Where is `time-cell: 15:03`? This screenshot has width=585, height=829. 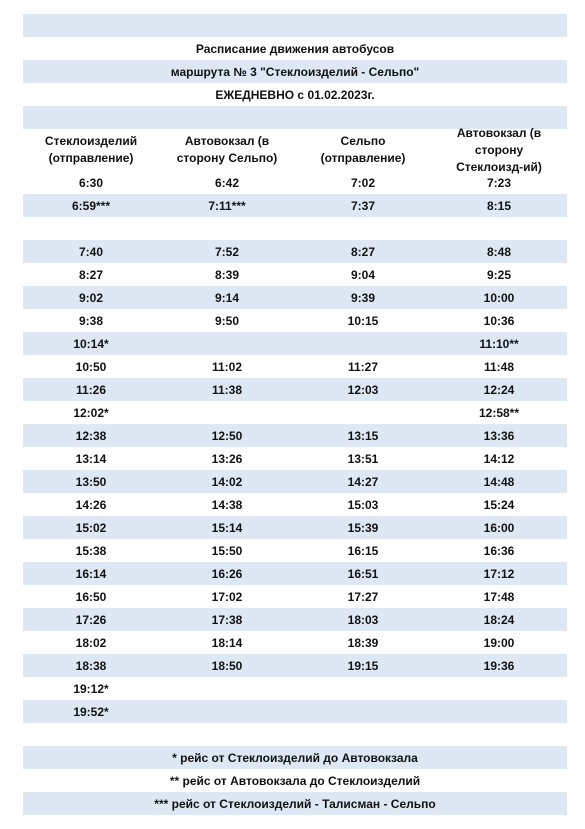
time-cell: 15:03 is located at coordinates (363, 504).